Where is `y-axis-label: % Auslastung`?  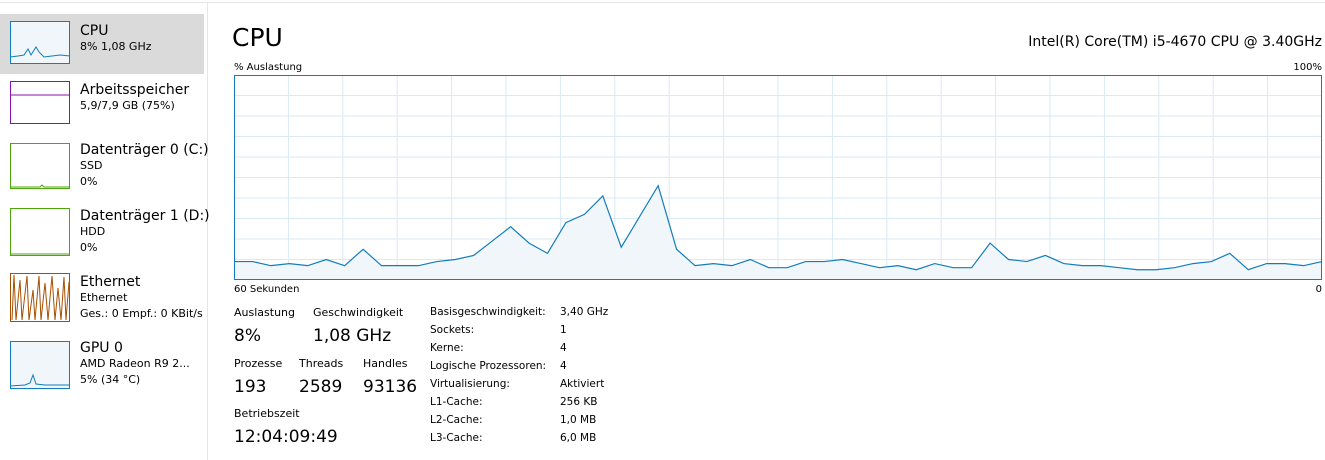 y-axis-label: % Auslastung is located at coordinates (268, 67).